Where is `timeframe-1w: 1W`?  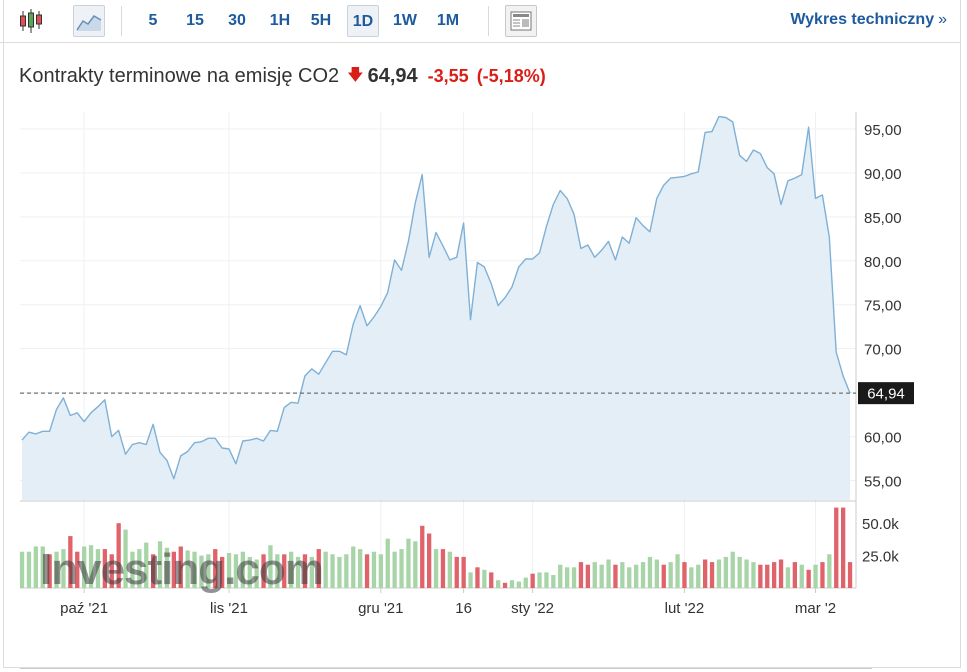 timeframe-1w: 1W is located at coordinates (405, 20).